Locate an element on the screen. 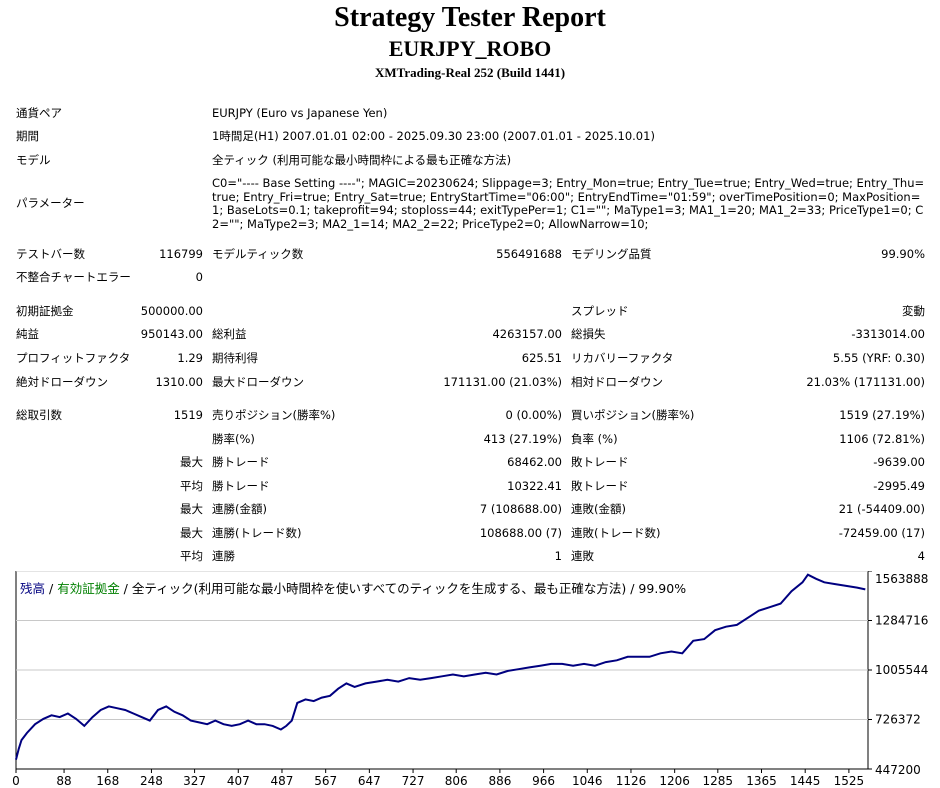 This screenshot has width=940, height=788. period-label: 期間 is located at coordinates (27, 136).